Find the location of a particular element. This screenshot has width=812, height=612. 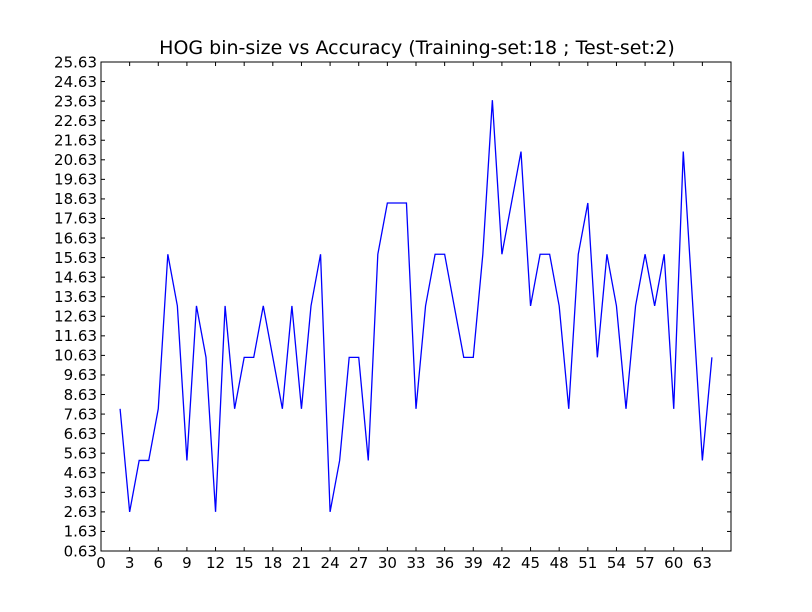

x-tick-label: 51 is located at coordinates (587, 563).